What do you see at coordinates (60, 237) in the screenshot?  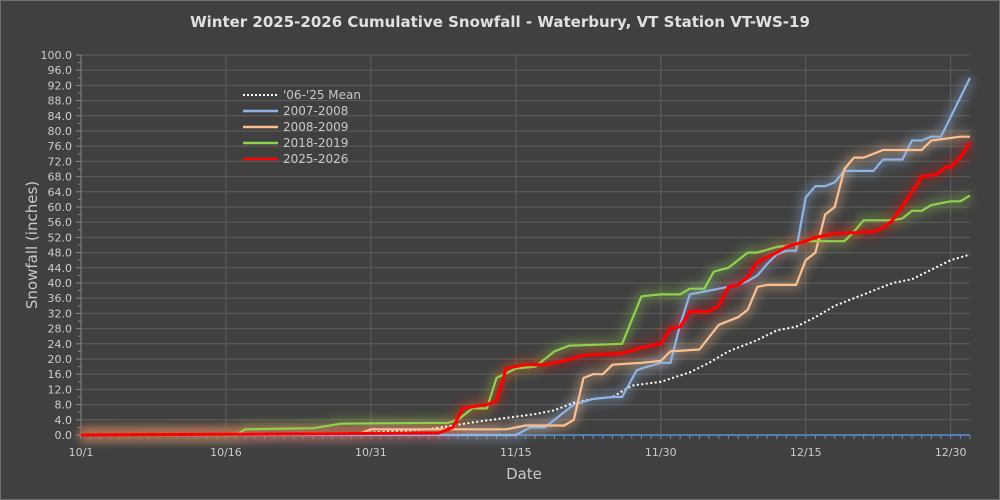 I see `y-tick-label: 52.0` at bounding box center [60, 237].